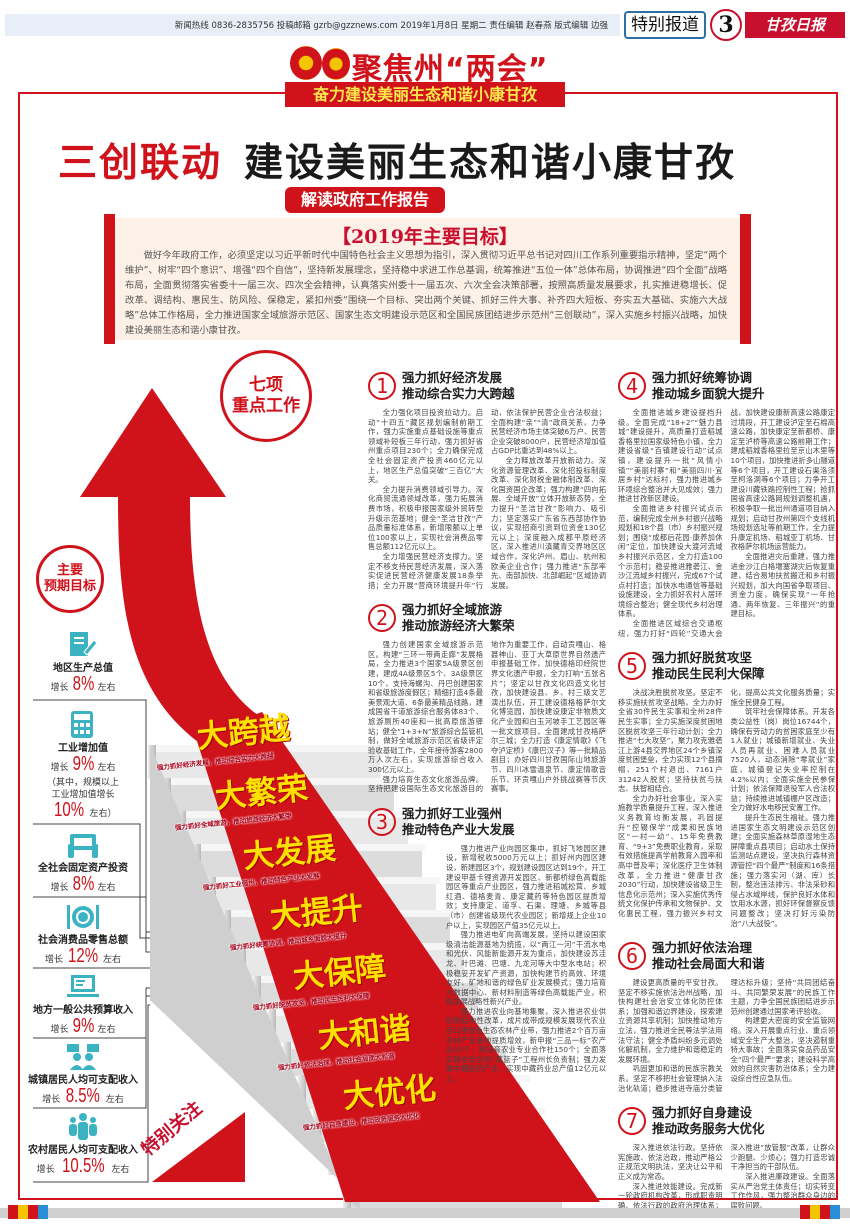 This screenshot has width=850, height=1227. I want to click on bottom-logo-left, so click(28, 1212).